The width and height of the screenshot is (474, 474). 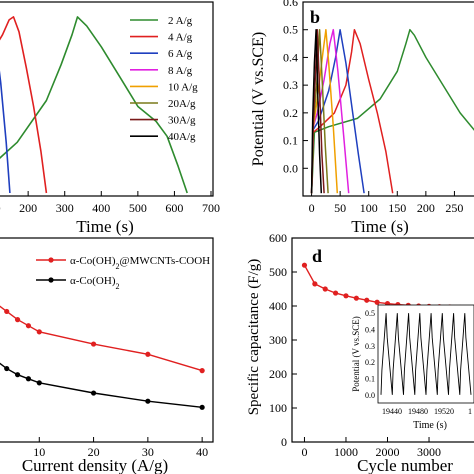 What do you see at coordinates (180, 21) in the screenshot?
I see `legend-label-a: 2 A/g` at bounding box center [180, 21].